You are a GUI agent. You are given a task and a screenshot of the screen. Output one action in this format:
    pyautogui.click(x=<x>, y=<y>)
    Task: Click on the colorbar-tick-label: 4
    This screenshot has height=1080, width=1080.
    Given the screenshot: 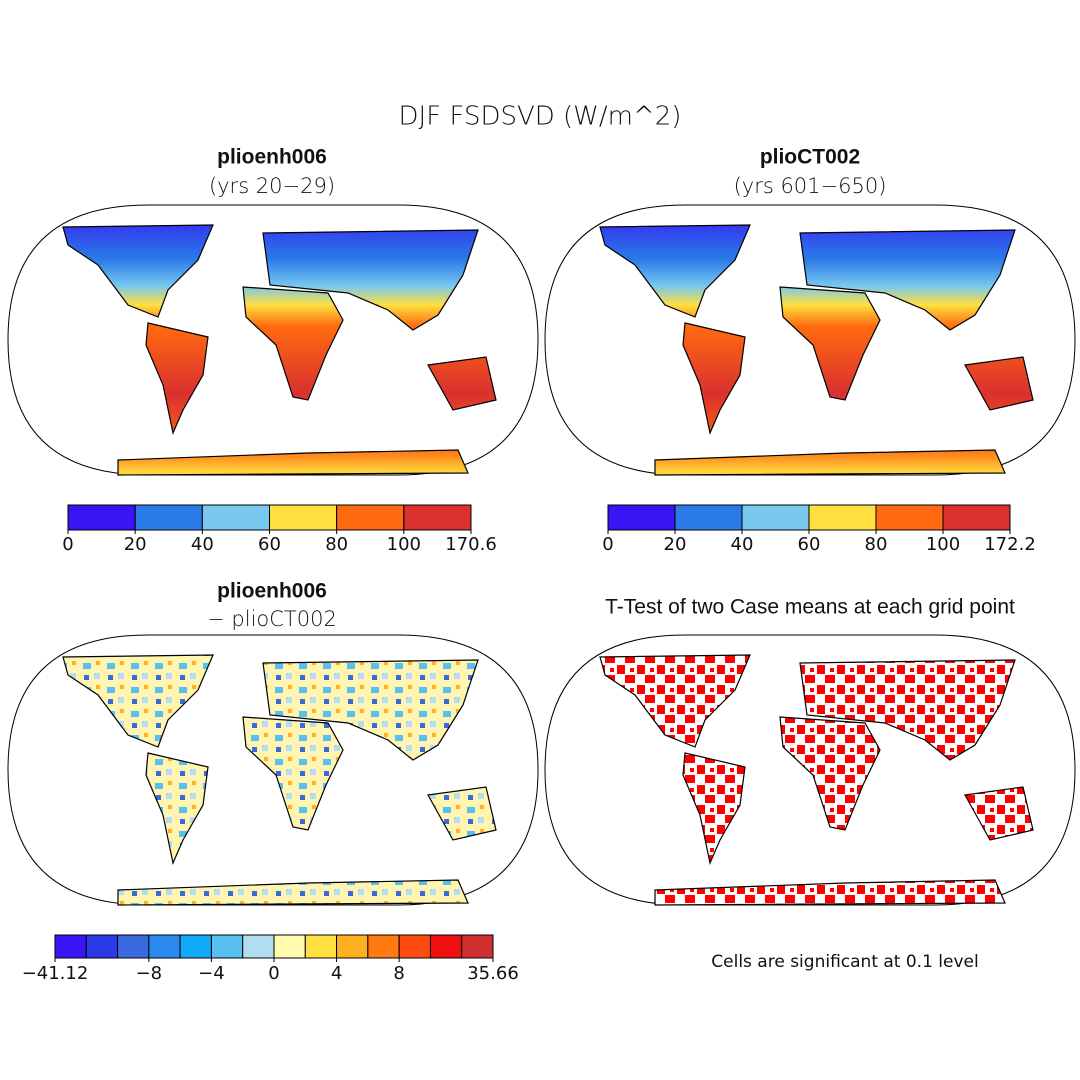 What is the action you would take?
    pyautogui.click(x=336, y=973)
    